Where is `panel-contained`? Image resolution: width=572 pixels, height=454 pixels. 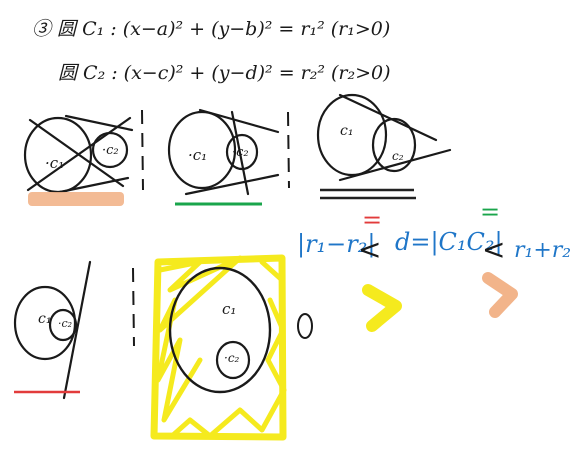
panel-contained is located at coordinates (231, 347).